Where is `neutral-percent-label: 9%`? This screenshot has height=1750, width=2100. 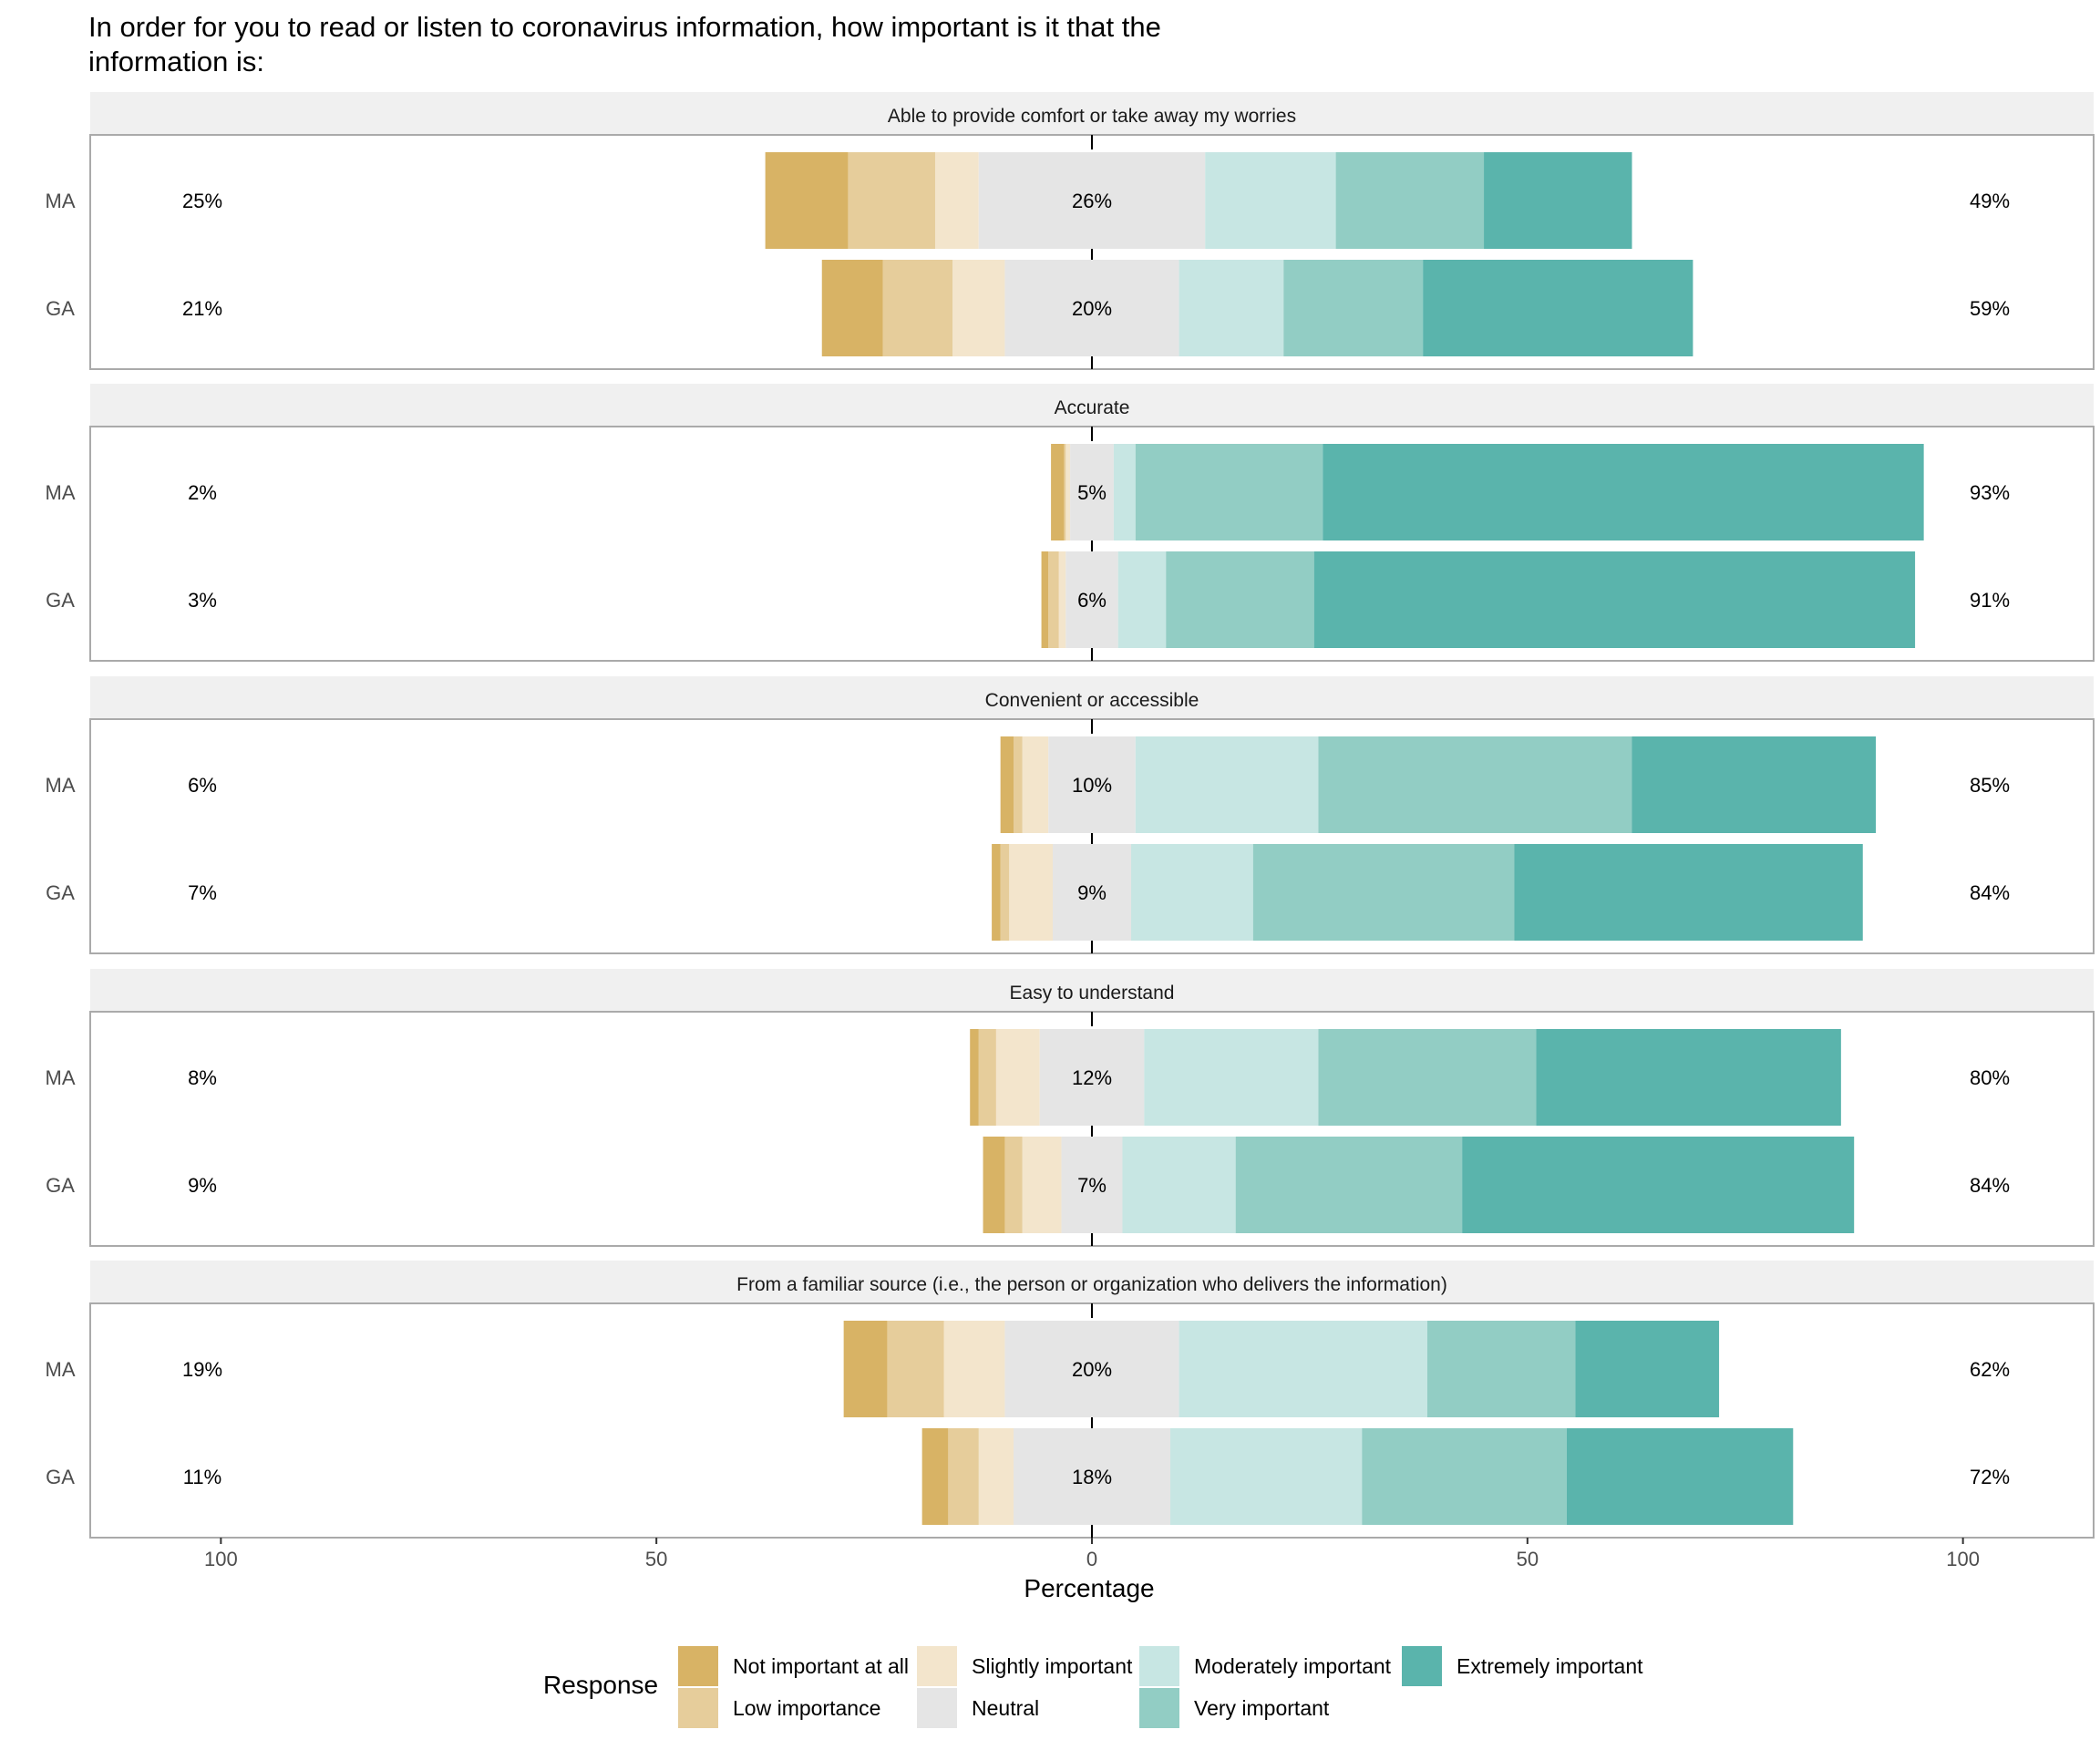
neutral-percent-label: 9% is located at coordinates (1092, 893).